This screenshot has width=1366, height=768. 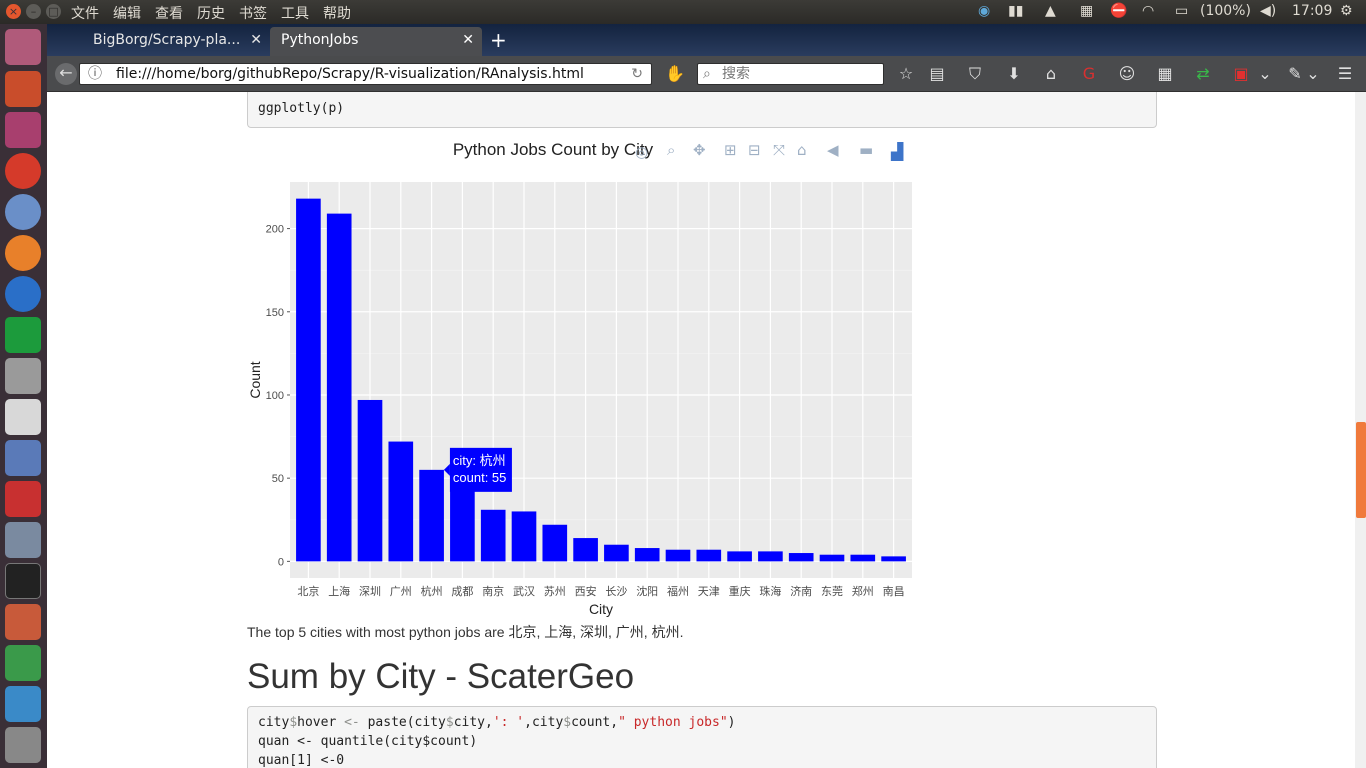 I want to click on volume-icon: ◀), so click(x=1268, y=11).